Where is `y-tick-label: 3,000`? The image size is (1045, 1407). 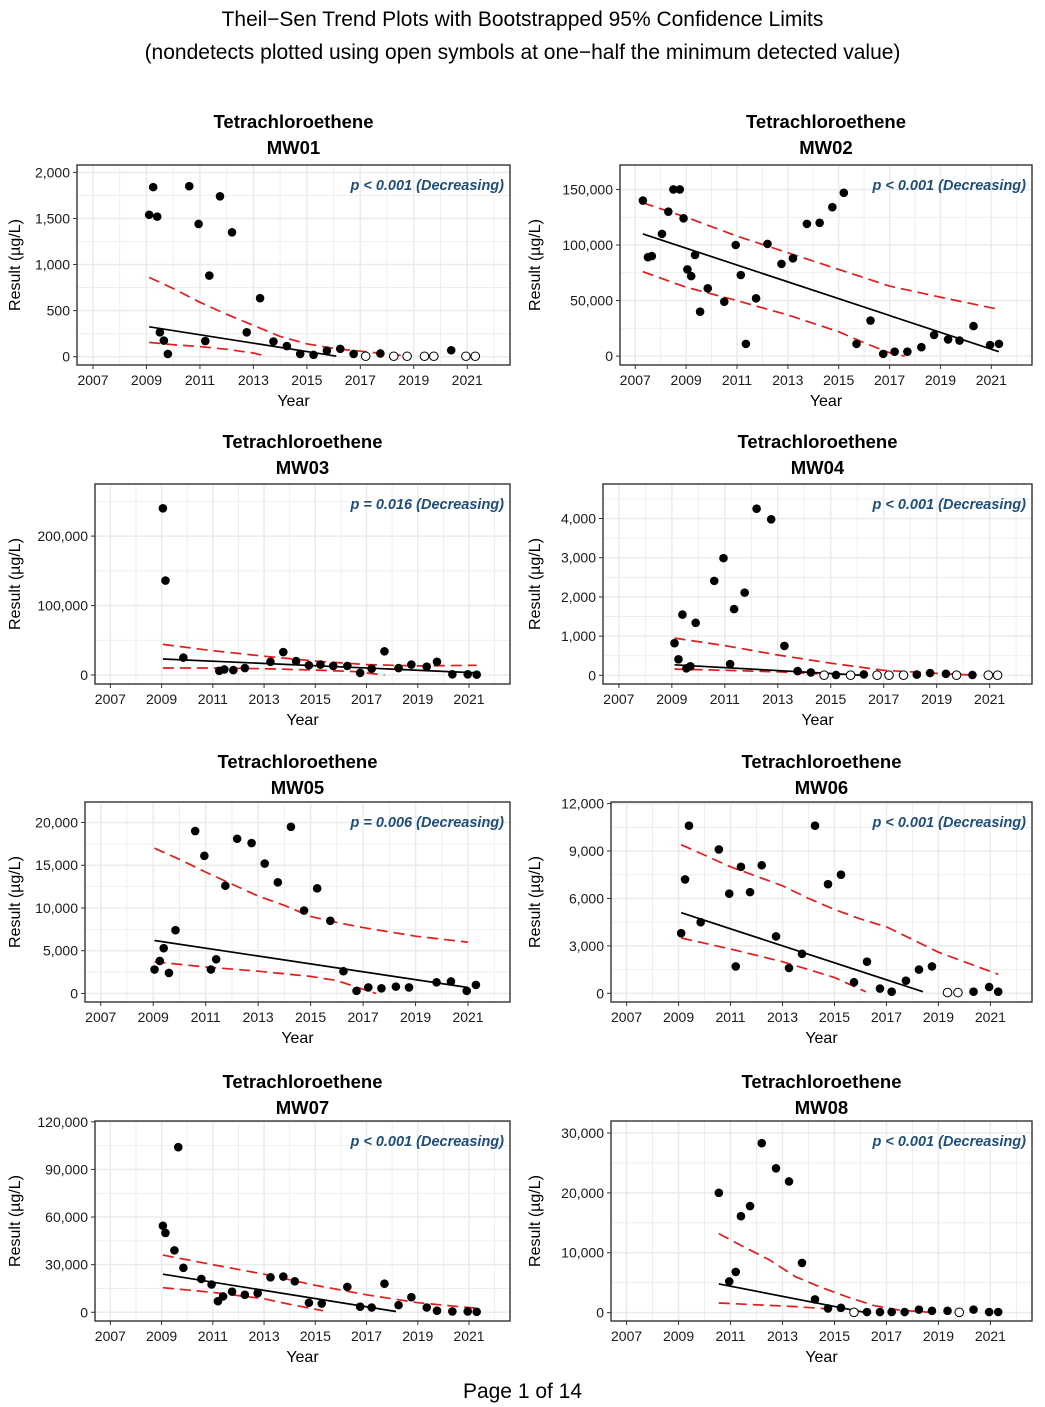
y-tick-label: 3,000 is located at coordinates (586, 946).